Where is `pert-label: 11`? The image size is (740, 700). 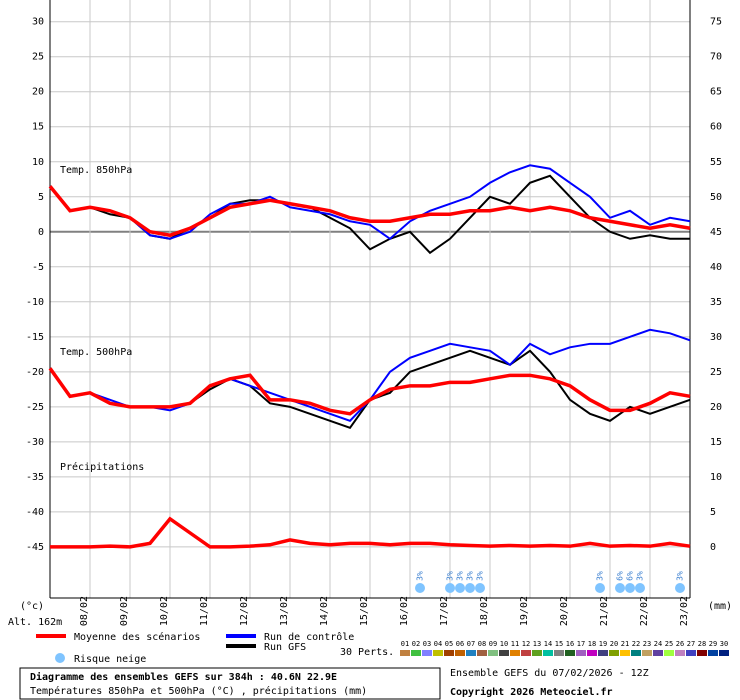
pert-label: 11 is located at coordinates (515, 644).